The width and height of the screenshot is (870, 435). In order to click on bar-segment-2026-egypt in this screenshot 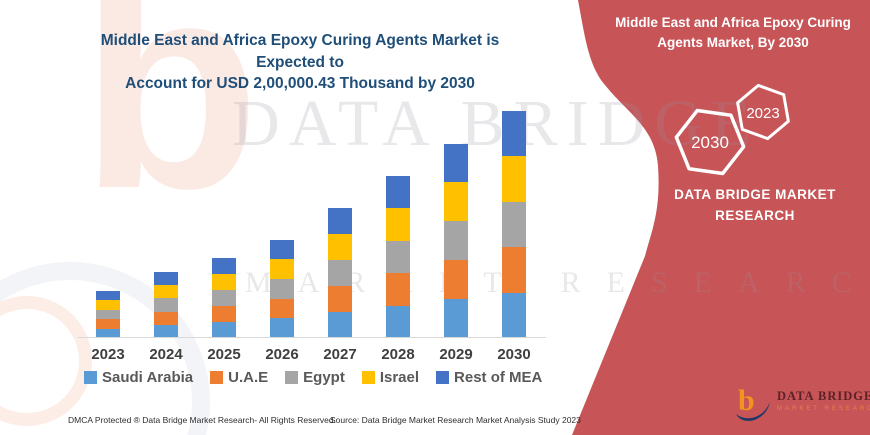, I will do `click(282, 288)`.